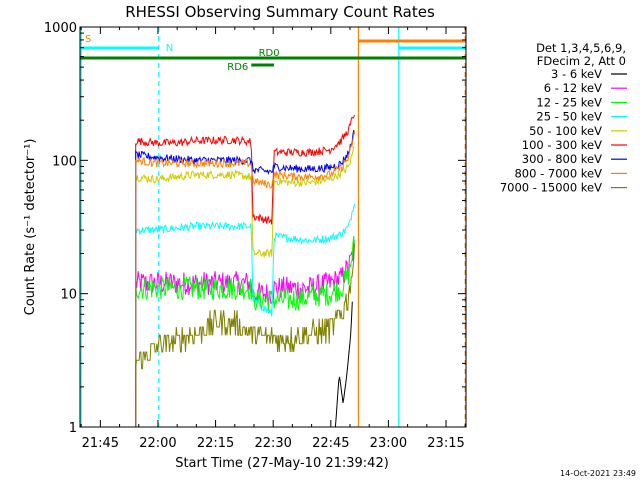 The image size is (640, 480). What do you see at coordinates (272, 443) in the screenshot?
I see `x-tick-label-3: 22:30` at bounding box center [272, 443].